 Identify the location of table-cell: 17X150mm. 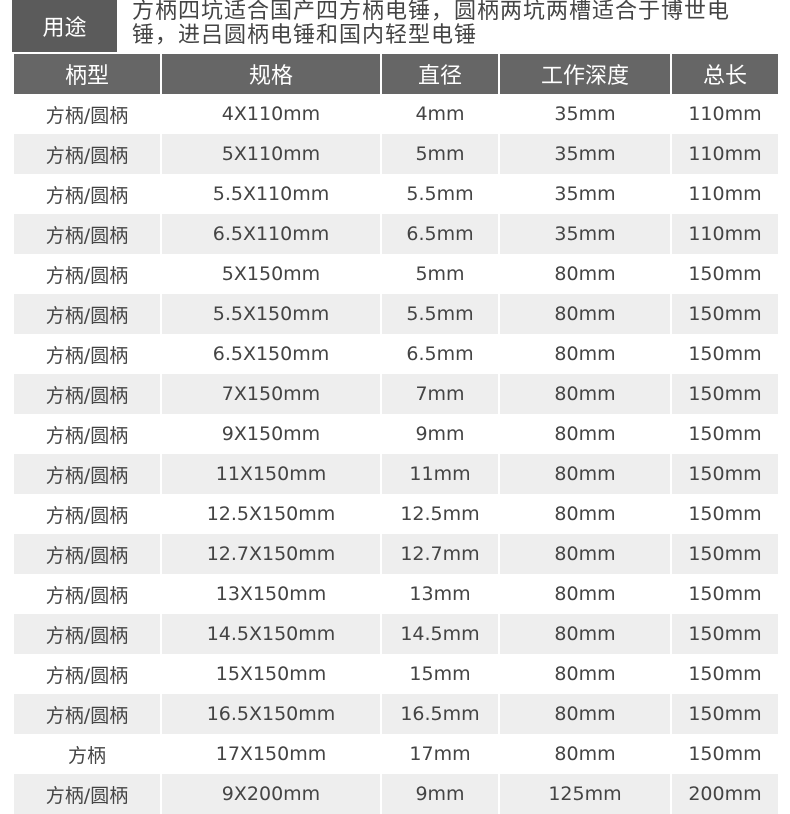
(271, 754).